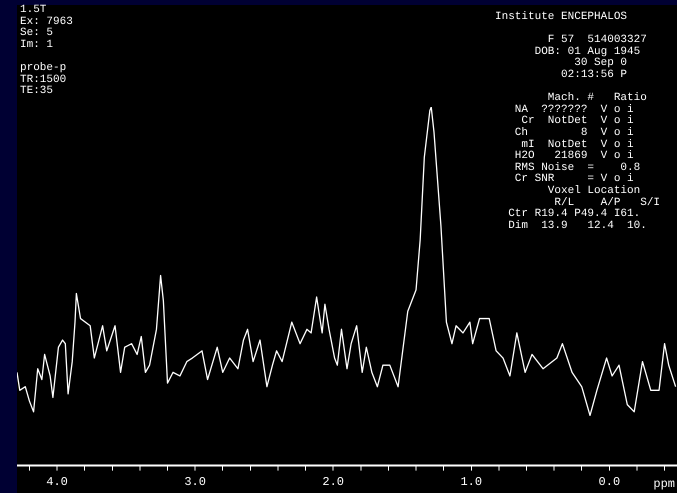  Describe the element at coordinates (333, 481) in the screenshot. I see `x-tick-label: 2.0` at that location.